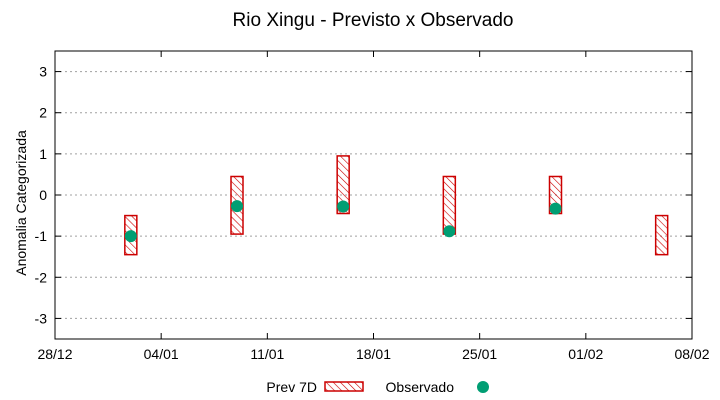 The width and height of the screenshot is (720, 400). I want to click on legend: Prev 7D Observado, so click(377, 387).